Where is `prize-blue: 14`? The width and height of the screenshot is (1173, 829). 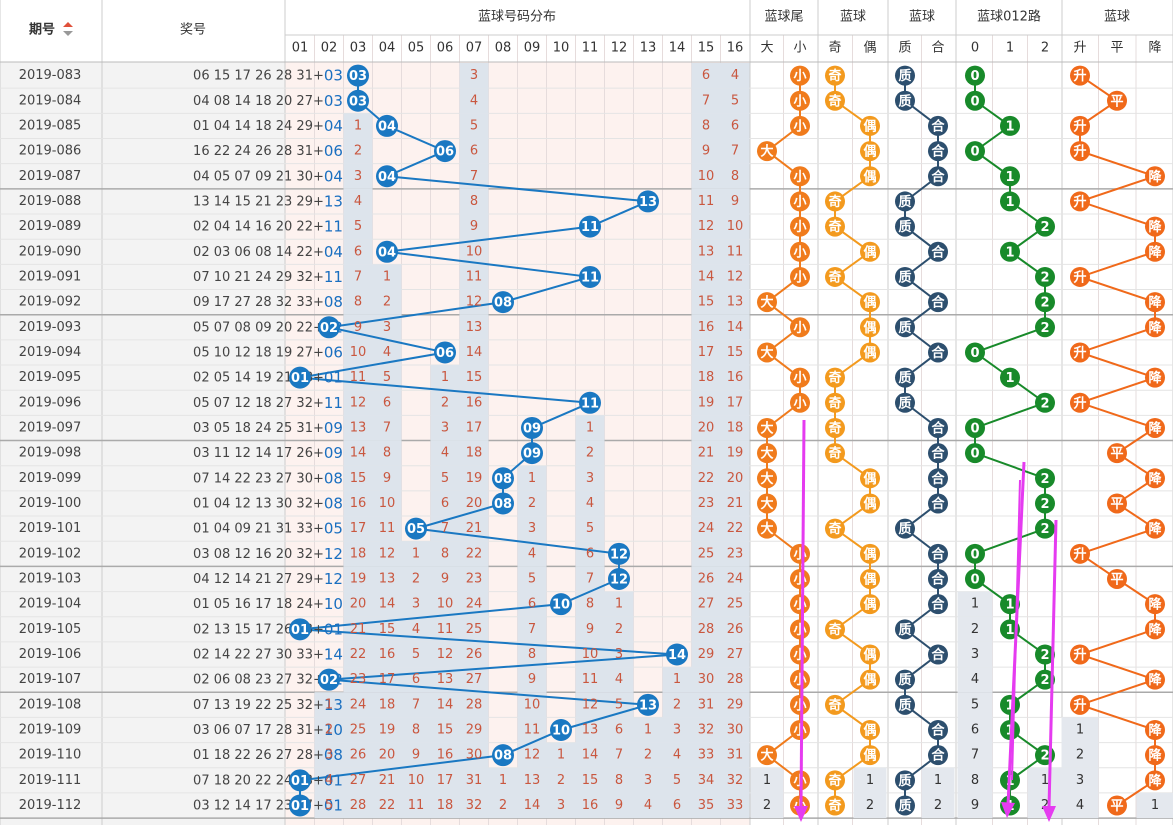
prize-blue: 14 is located at coordinates (333, 654).